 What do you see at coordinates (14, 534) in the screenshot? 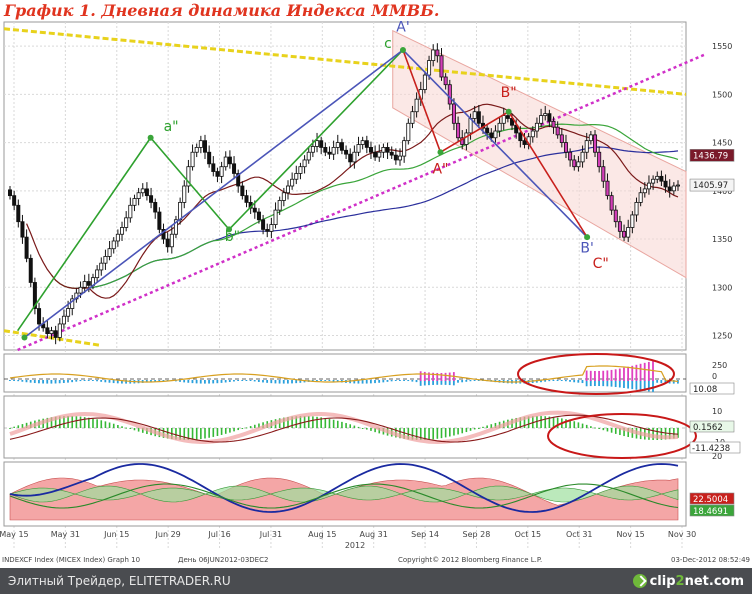
I see `x-tick-label: May 15` at bounding box center [14, 534].